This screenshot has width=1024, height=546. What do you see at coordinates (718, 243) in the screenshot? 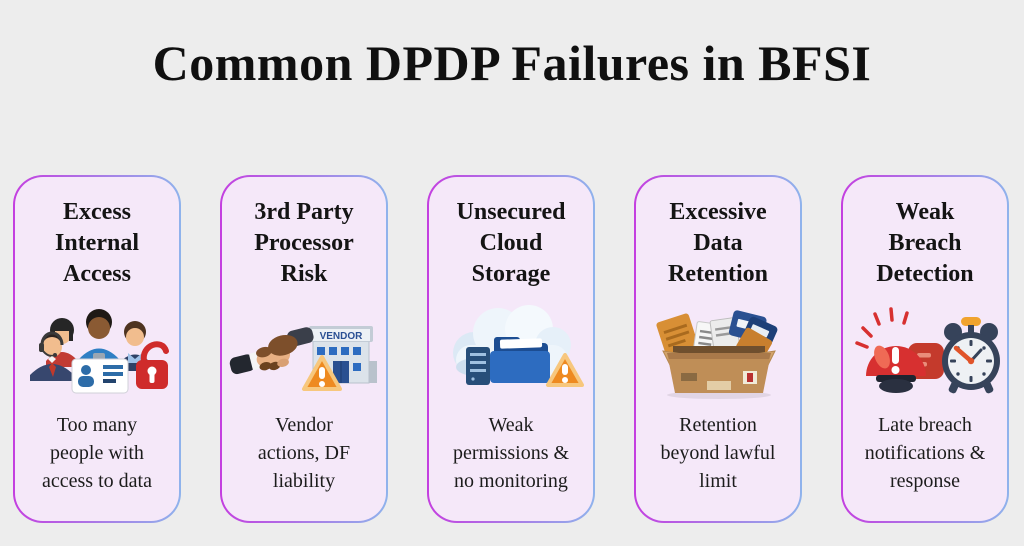
I see `card-title: Excessive Data Retention` at bounding box center [718, 243].